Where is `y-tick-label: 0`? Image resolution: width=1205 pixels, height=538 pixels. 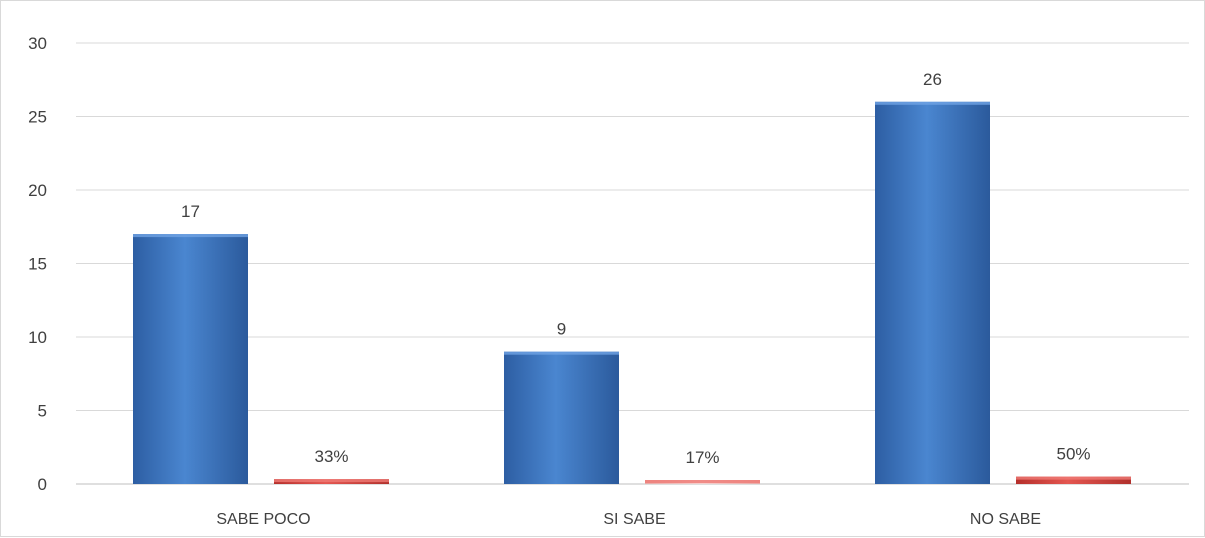 y-tick-label: 0 is located at coordinates (42, 484).